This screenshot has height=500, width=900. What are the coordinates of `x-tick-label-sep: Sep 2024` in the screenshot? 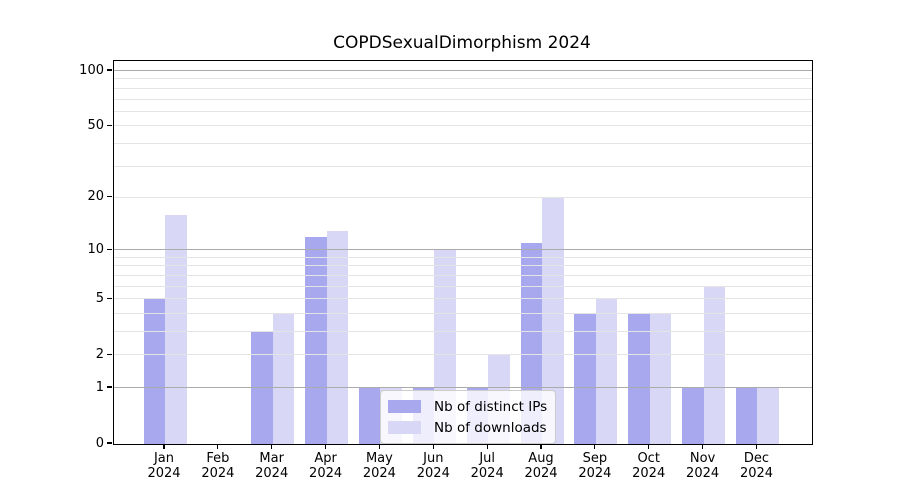 It's located at (595, 466).